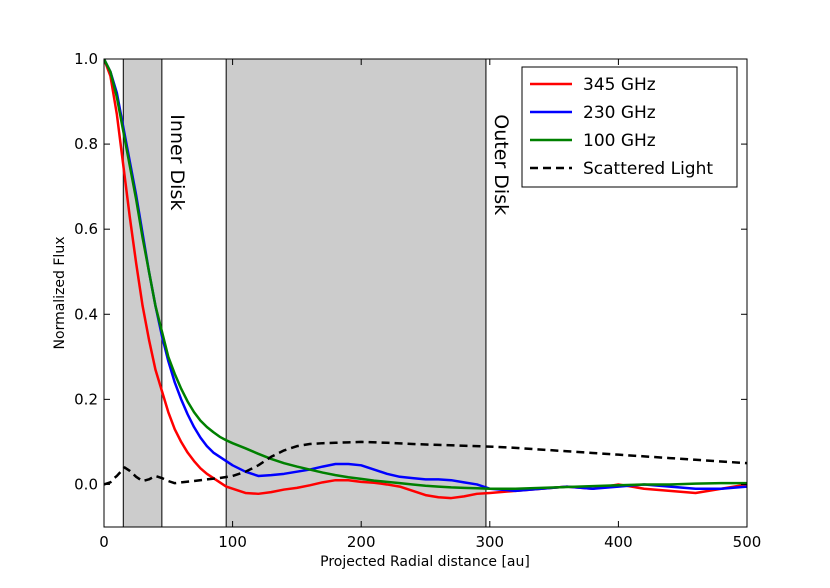 This screenshot has width=830, height=588. I want to click on legend-label: 345 GHz, so click(619, 85).